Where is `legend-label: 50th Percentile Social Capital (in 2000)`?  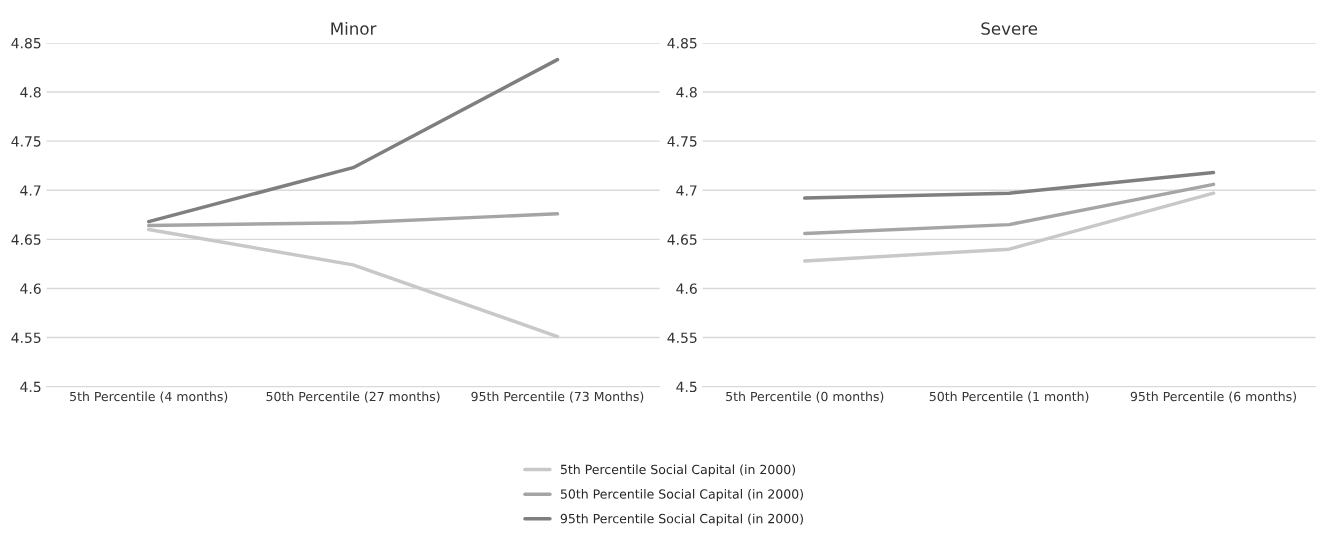
legend-label: 50th Percentile Social Capital (in 2000) is located at coordinates (681, 495).